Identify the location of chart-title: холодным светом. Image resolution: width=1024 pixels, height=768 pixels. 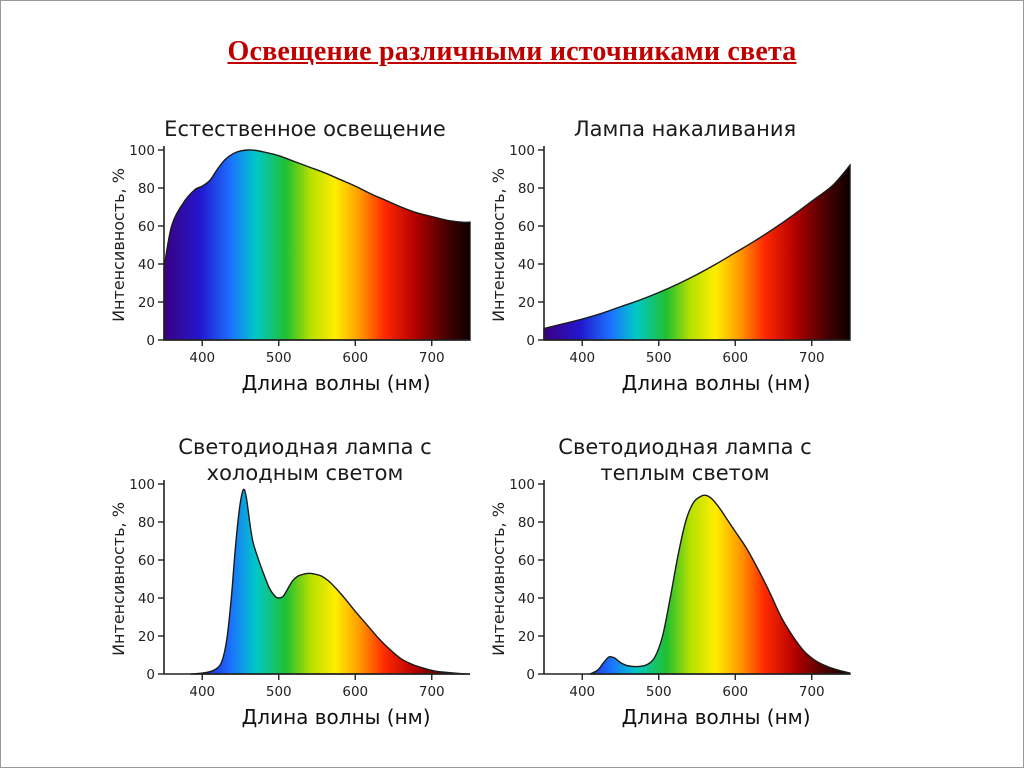
(305, 473).